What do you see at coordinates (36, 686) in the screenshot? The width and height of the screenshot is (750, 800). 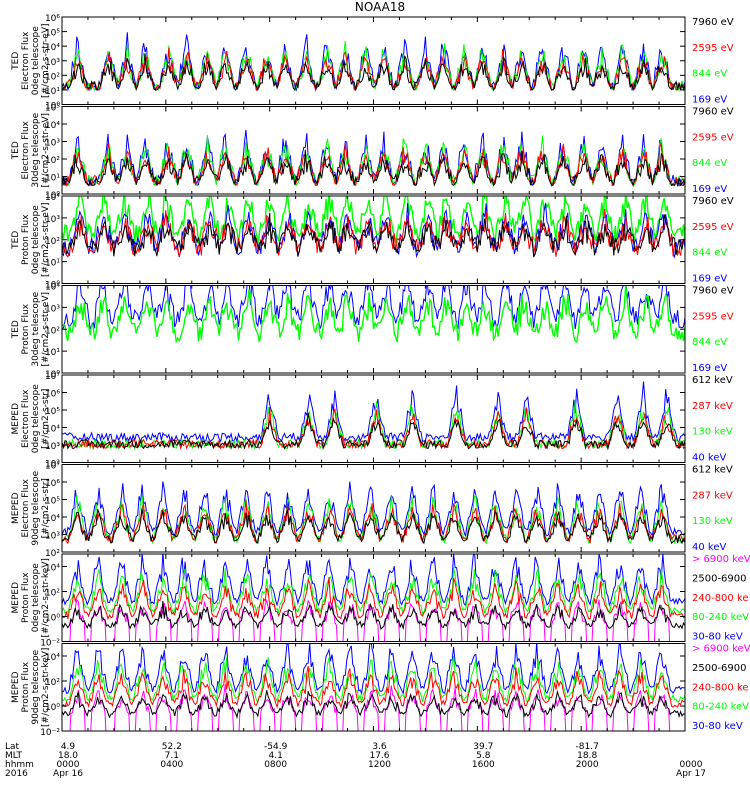 I see `y-axis-label-line: 90deg telescope` at bounding box center [36, 686].